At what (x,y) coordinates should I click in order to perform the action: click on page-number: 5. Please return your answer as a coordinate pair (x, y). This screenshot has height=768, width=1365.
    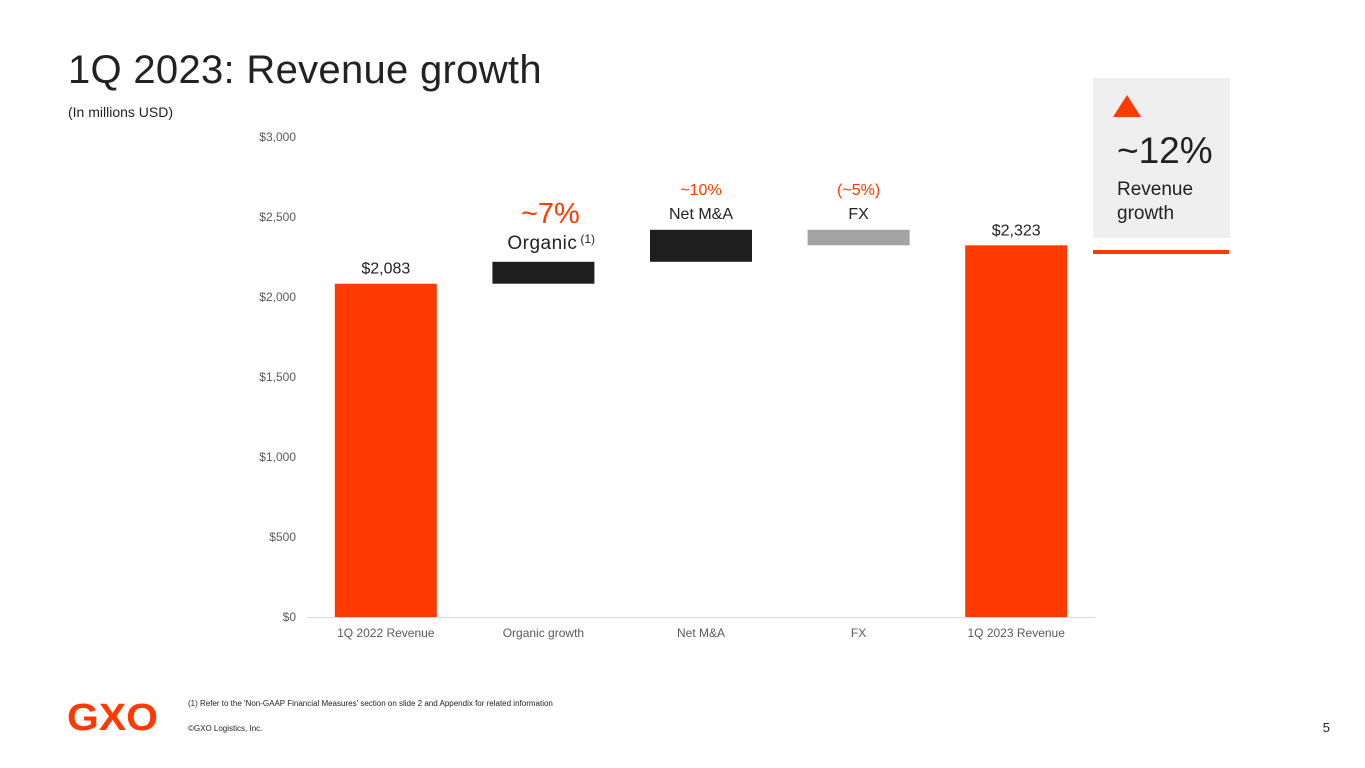
    Looking at the image, I should click on (1326, 727).